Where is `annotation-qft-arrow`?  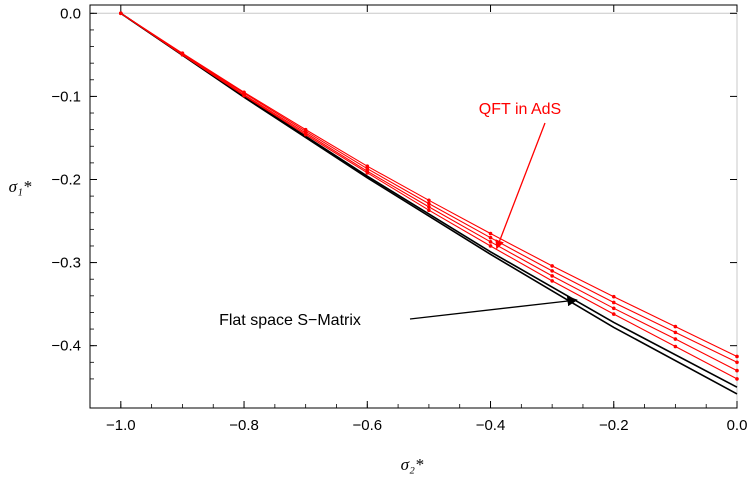 annotation-qft-arrow is located at coordinates (520, 186).